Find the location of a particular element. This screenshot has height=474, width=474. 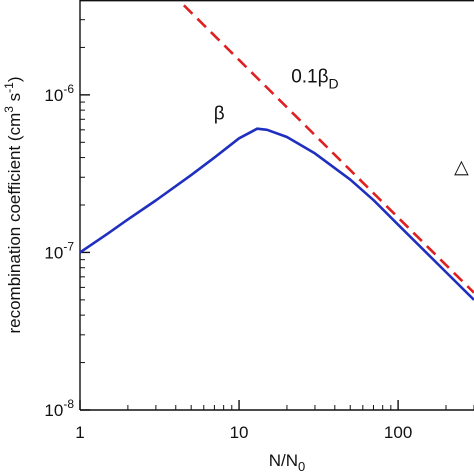

y-tick-label: 10⁻⁸ is located at coordinates (59, 408).